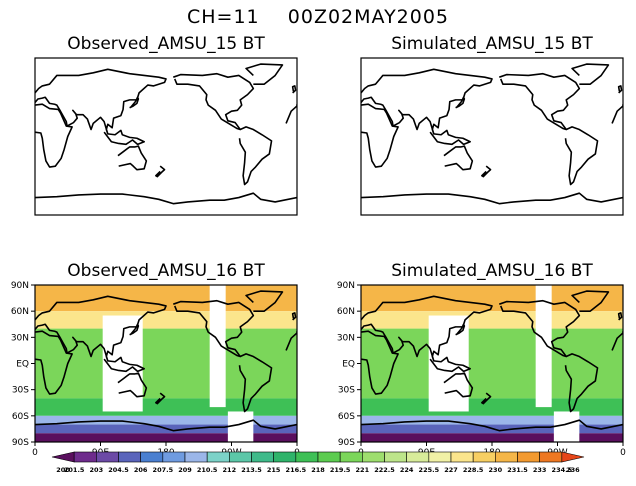 The height and width of the screenshot is (486, 636). I want to click on colorbar-label: 221, so click(363, 470).